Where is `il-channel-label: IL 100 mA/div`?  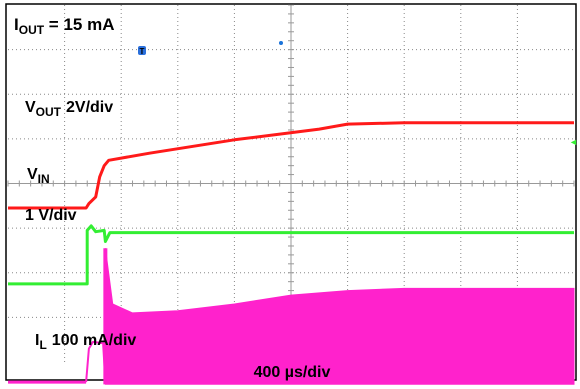
il-channel-label: IL 100 mA/div is located at coordinates (85, 342).